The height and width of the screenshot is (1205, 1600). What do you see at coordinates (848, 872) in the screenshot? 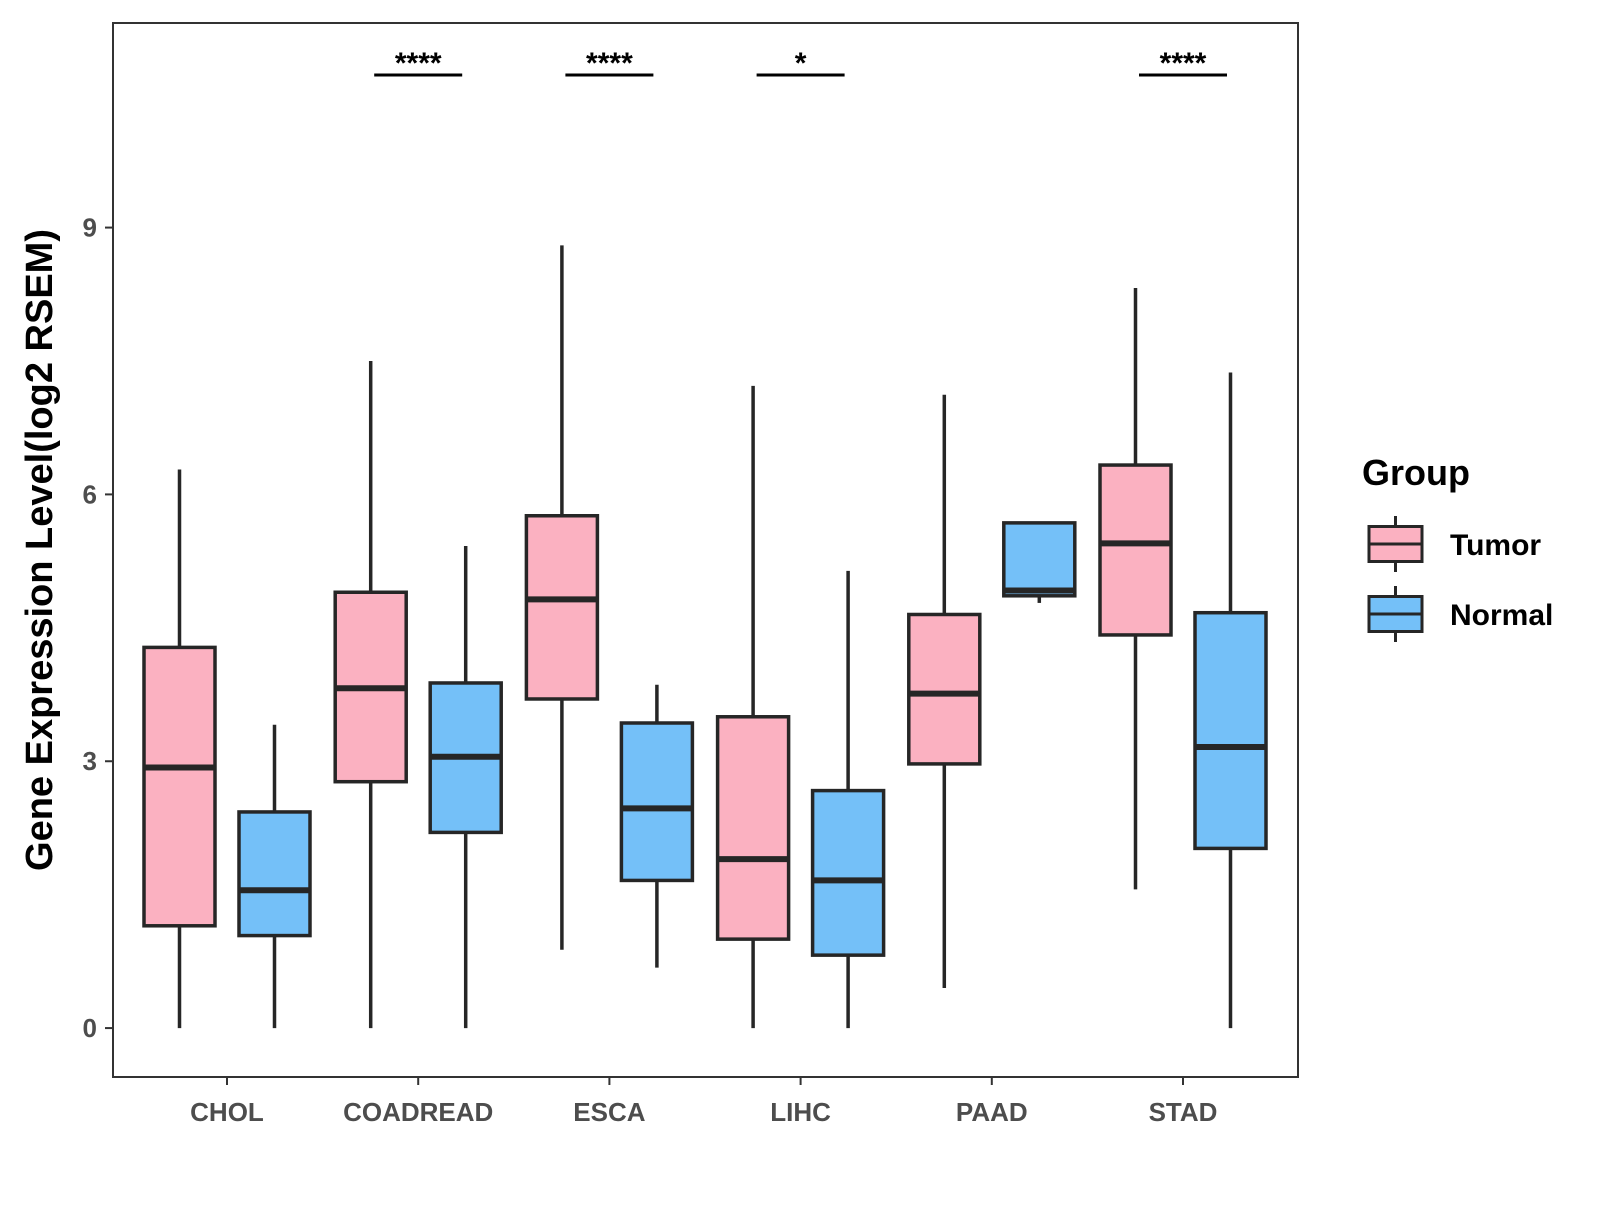
I see `box-body-lihc-normal` at bounding box center [848, 872].